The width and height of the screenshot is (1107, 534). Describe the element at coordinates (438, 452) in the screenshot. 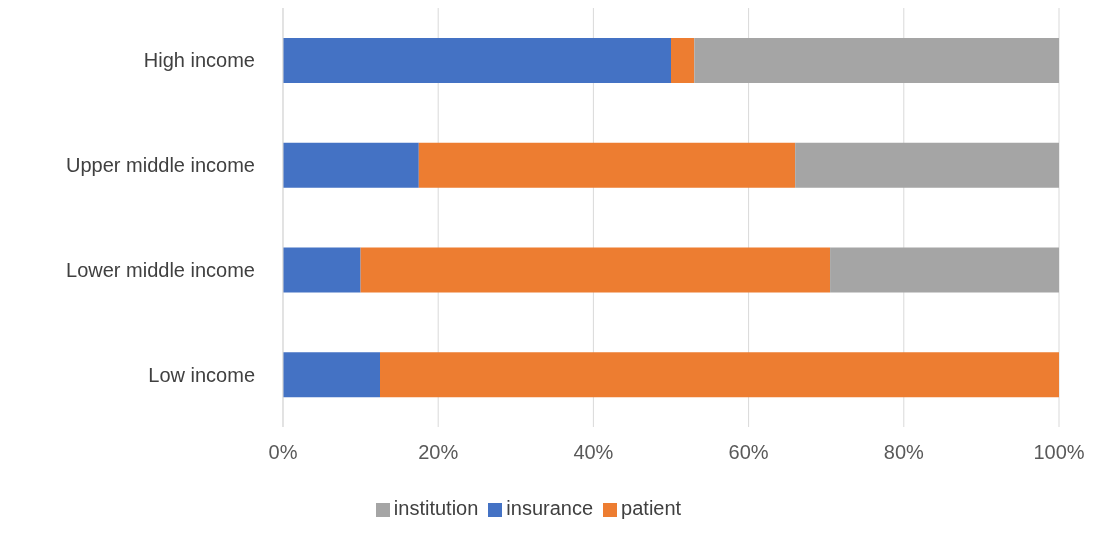

I see `x-tick-label: 20%` at that location.